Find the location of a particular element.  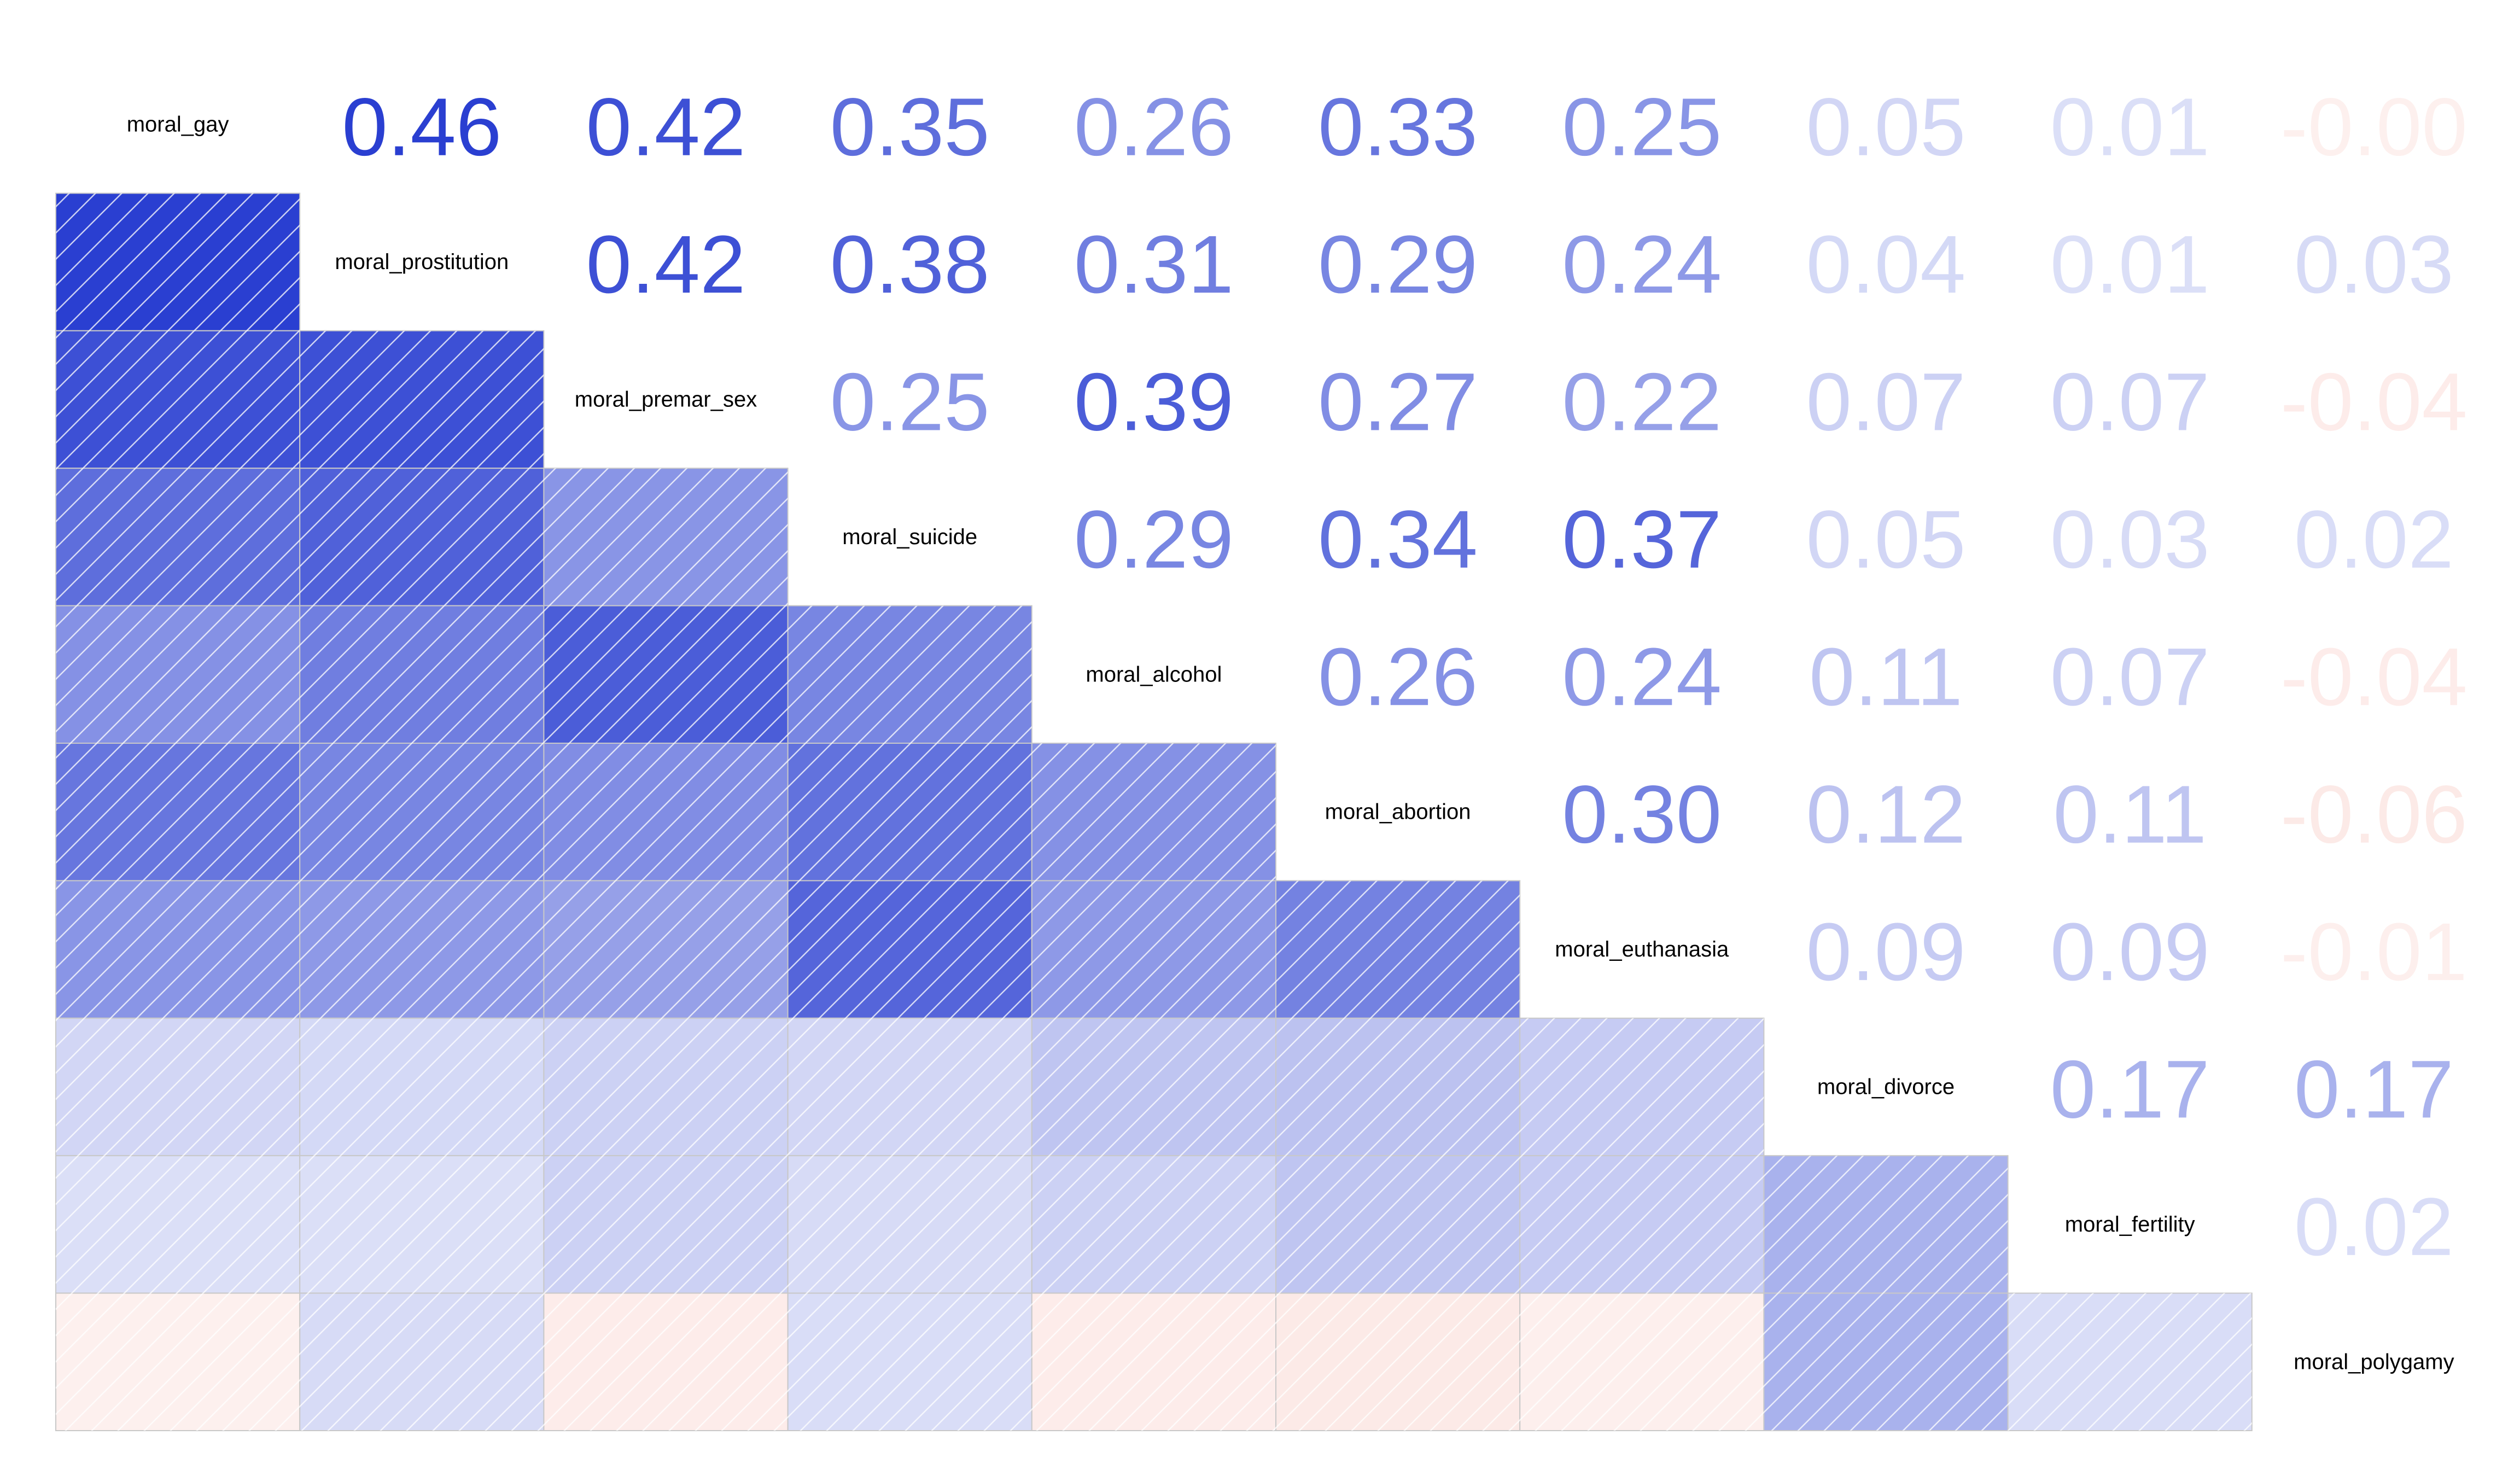

corr-value-moral_premar_sex-moral_euthanasia: 0.22 is located at coordinates (1642, 402).